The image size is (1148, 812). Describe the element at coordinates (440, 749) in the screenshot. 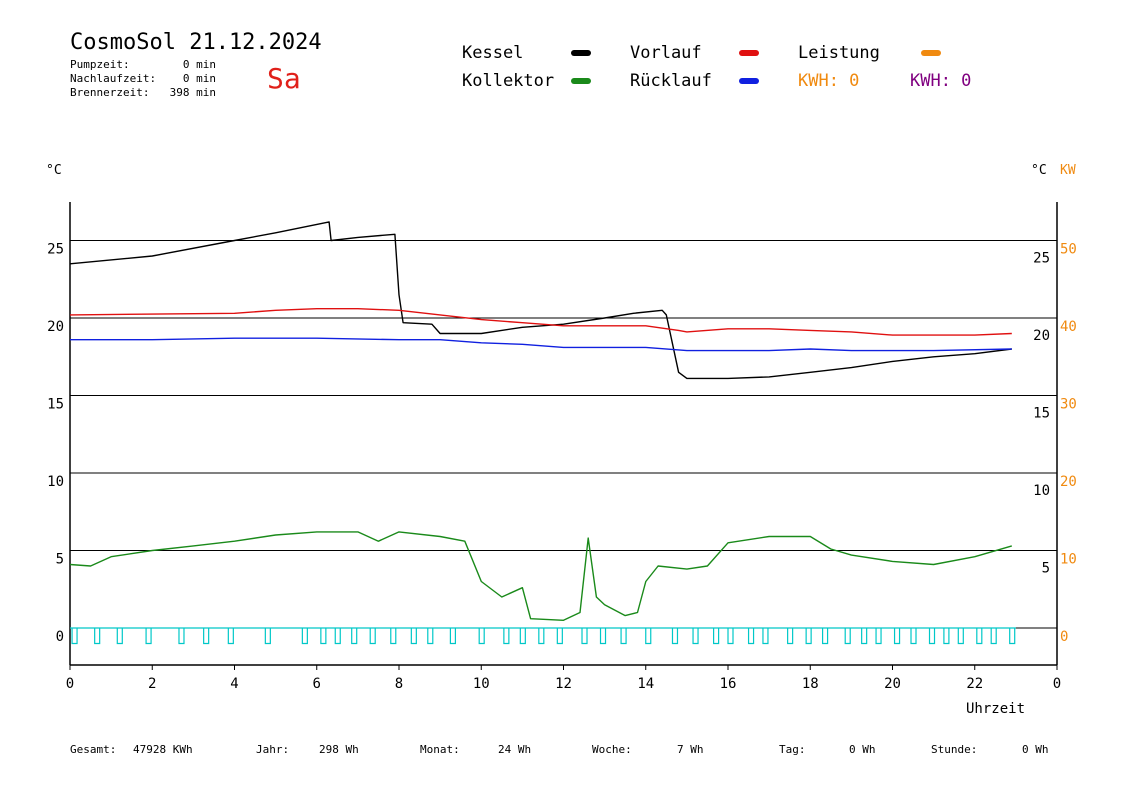

I see `footer-monat-label: Monat:` at that location.